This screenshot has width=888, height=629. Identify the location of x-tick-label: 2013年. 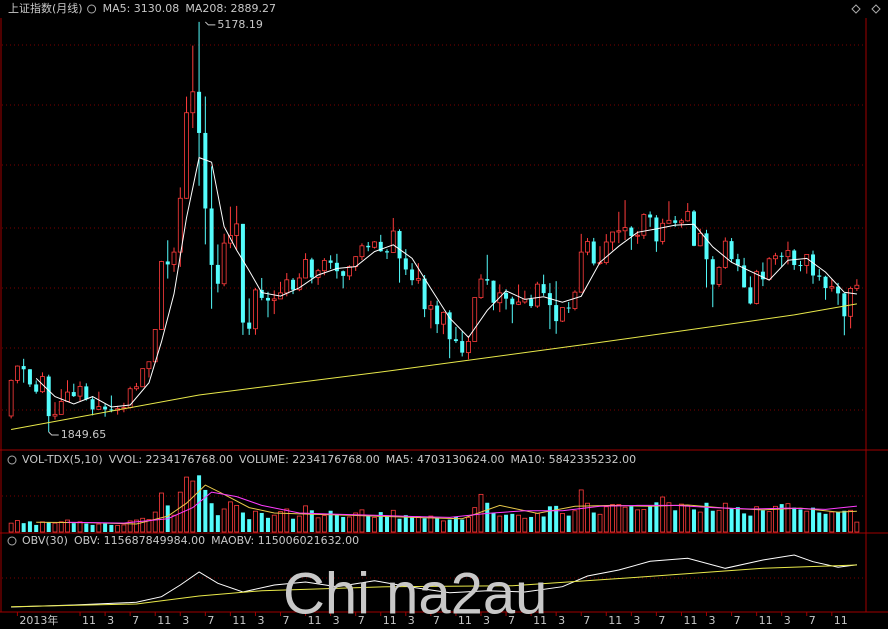
(38, 620).